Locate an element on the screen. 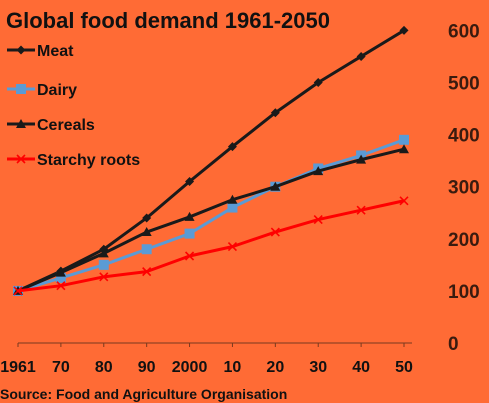  x-tick-label: 80 is located at coordinates (104, 367).